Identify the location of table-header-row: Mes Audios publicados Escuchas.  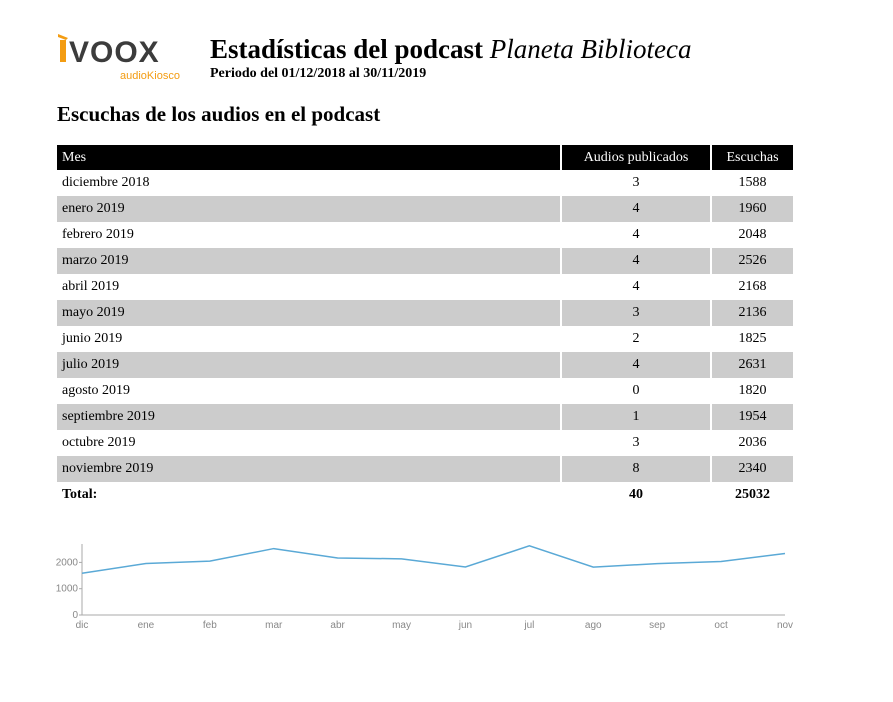
(425, 157).